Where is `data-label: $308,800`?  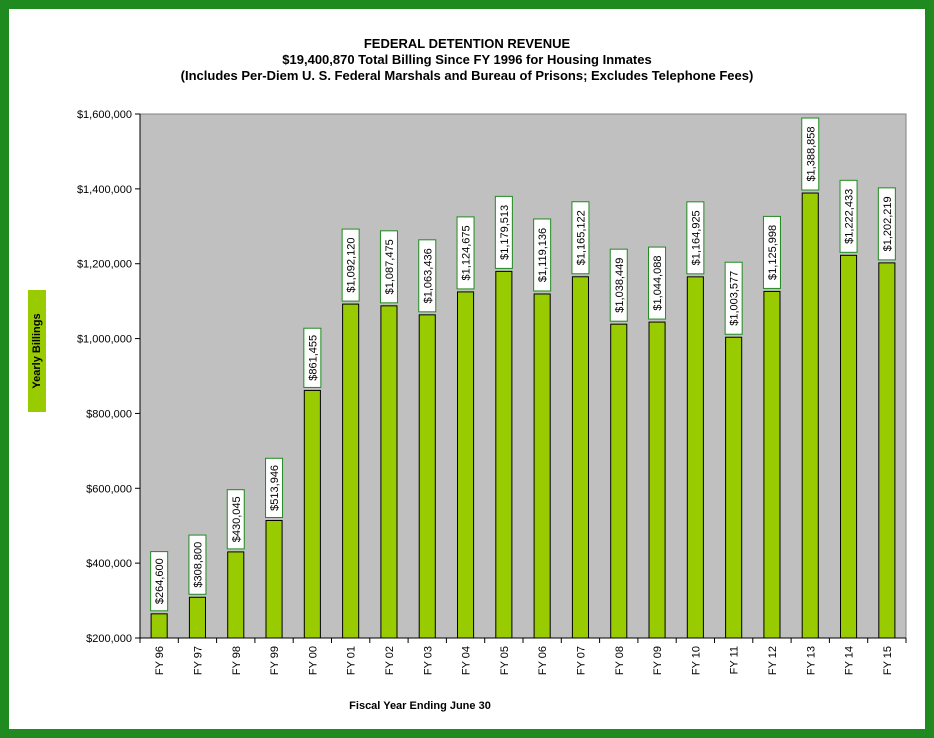 data-label: $308,800 is located at coordinates (198, 565).